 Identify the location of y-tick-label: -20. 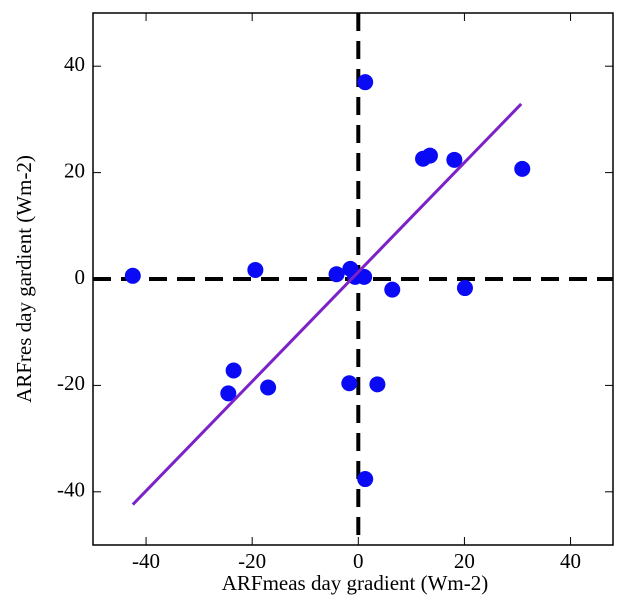
(71, 383).